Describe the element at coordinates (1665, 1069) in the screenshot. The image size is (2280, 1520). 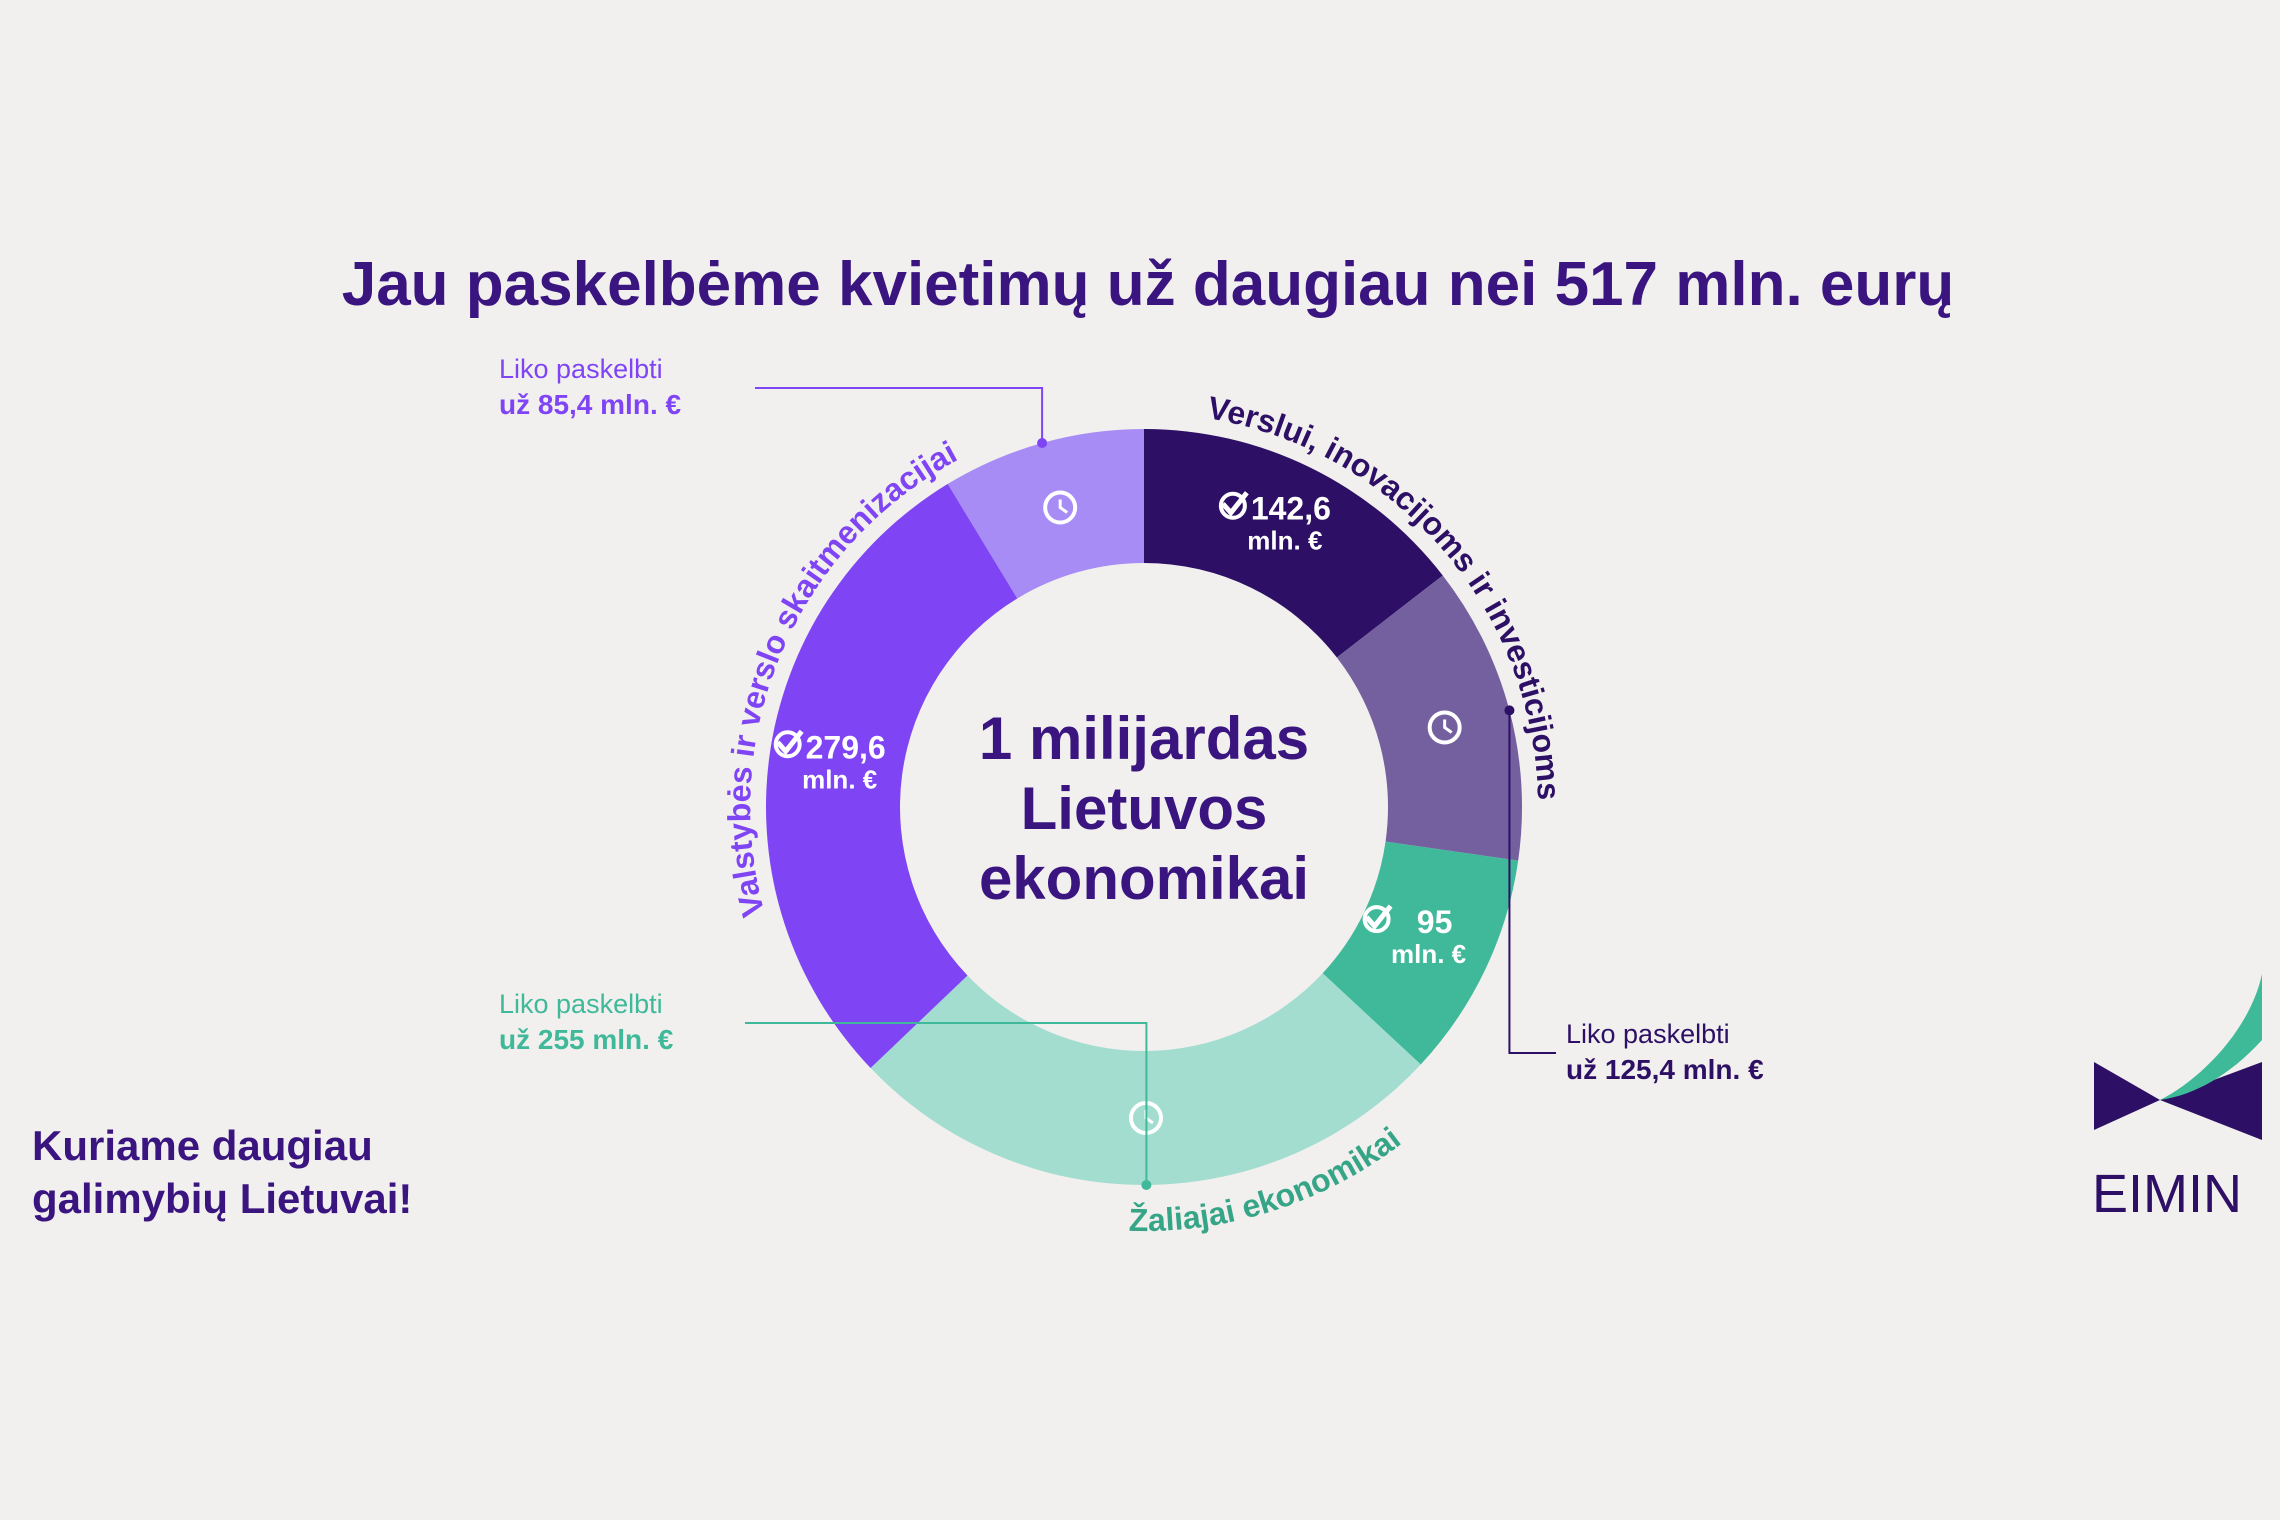
I see `callout-value: už 125,4 mln. €` at that location.